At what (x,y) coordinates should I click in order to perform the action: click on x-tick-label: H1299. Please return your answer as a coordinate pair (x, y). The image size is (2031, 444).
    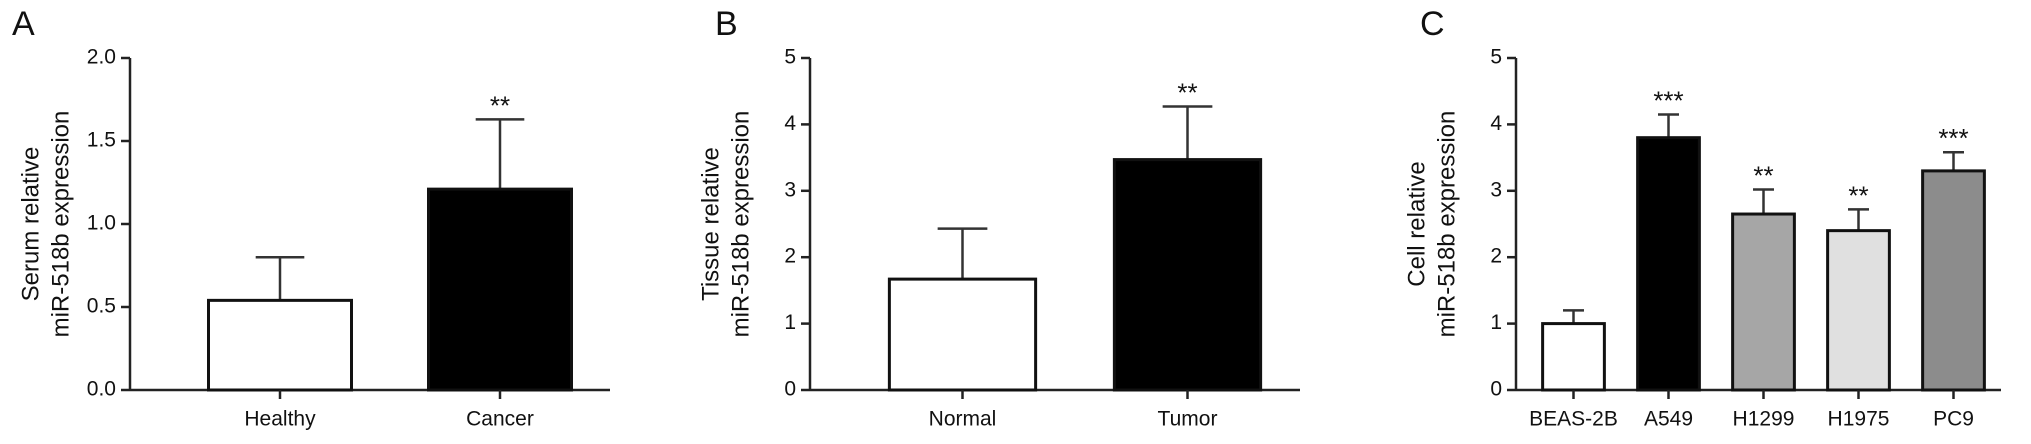
    Looking at the image, I should click on (1764, 419).